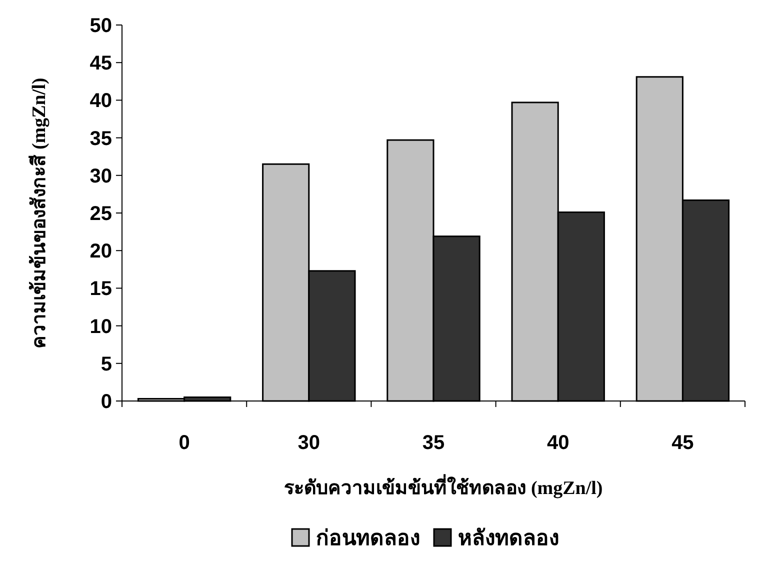 Image resolution: width=771 pixels, height=566 pixels. Describe the element at coordinates (106, 364) in the screenshot. I see `y-tick-label: 5` at that location.